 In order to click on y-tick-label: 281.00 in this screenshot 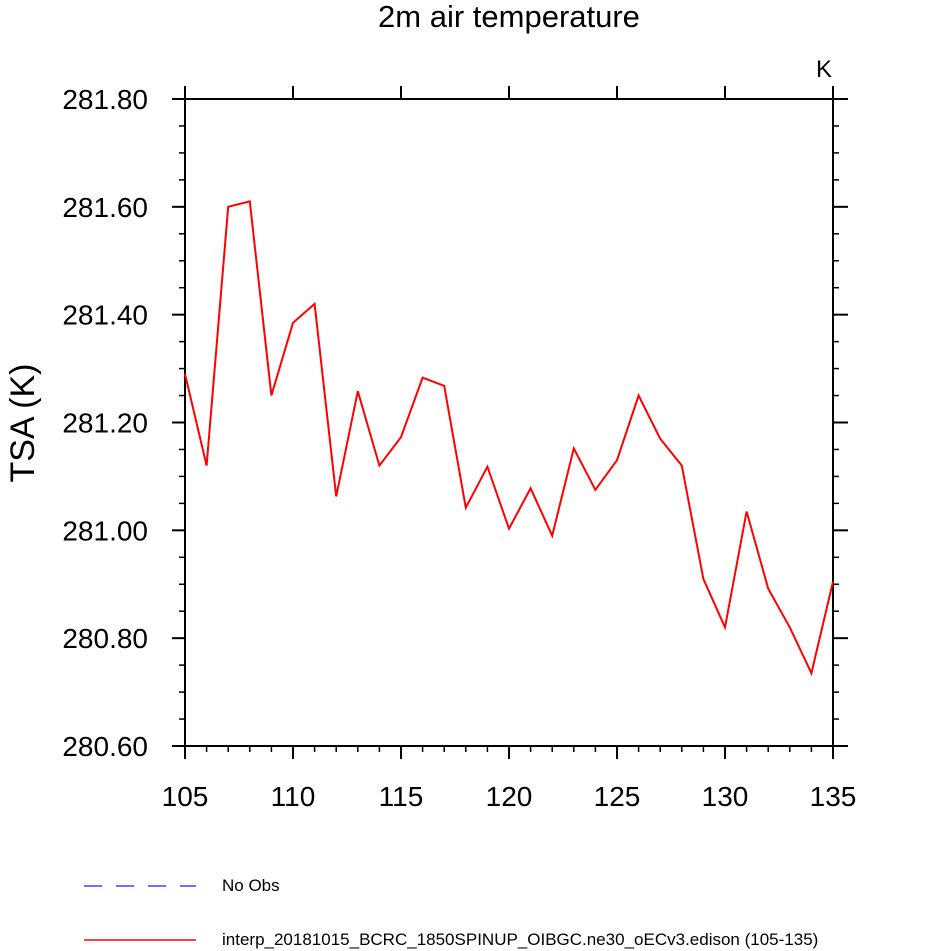, I will do `click(105, 530)`.